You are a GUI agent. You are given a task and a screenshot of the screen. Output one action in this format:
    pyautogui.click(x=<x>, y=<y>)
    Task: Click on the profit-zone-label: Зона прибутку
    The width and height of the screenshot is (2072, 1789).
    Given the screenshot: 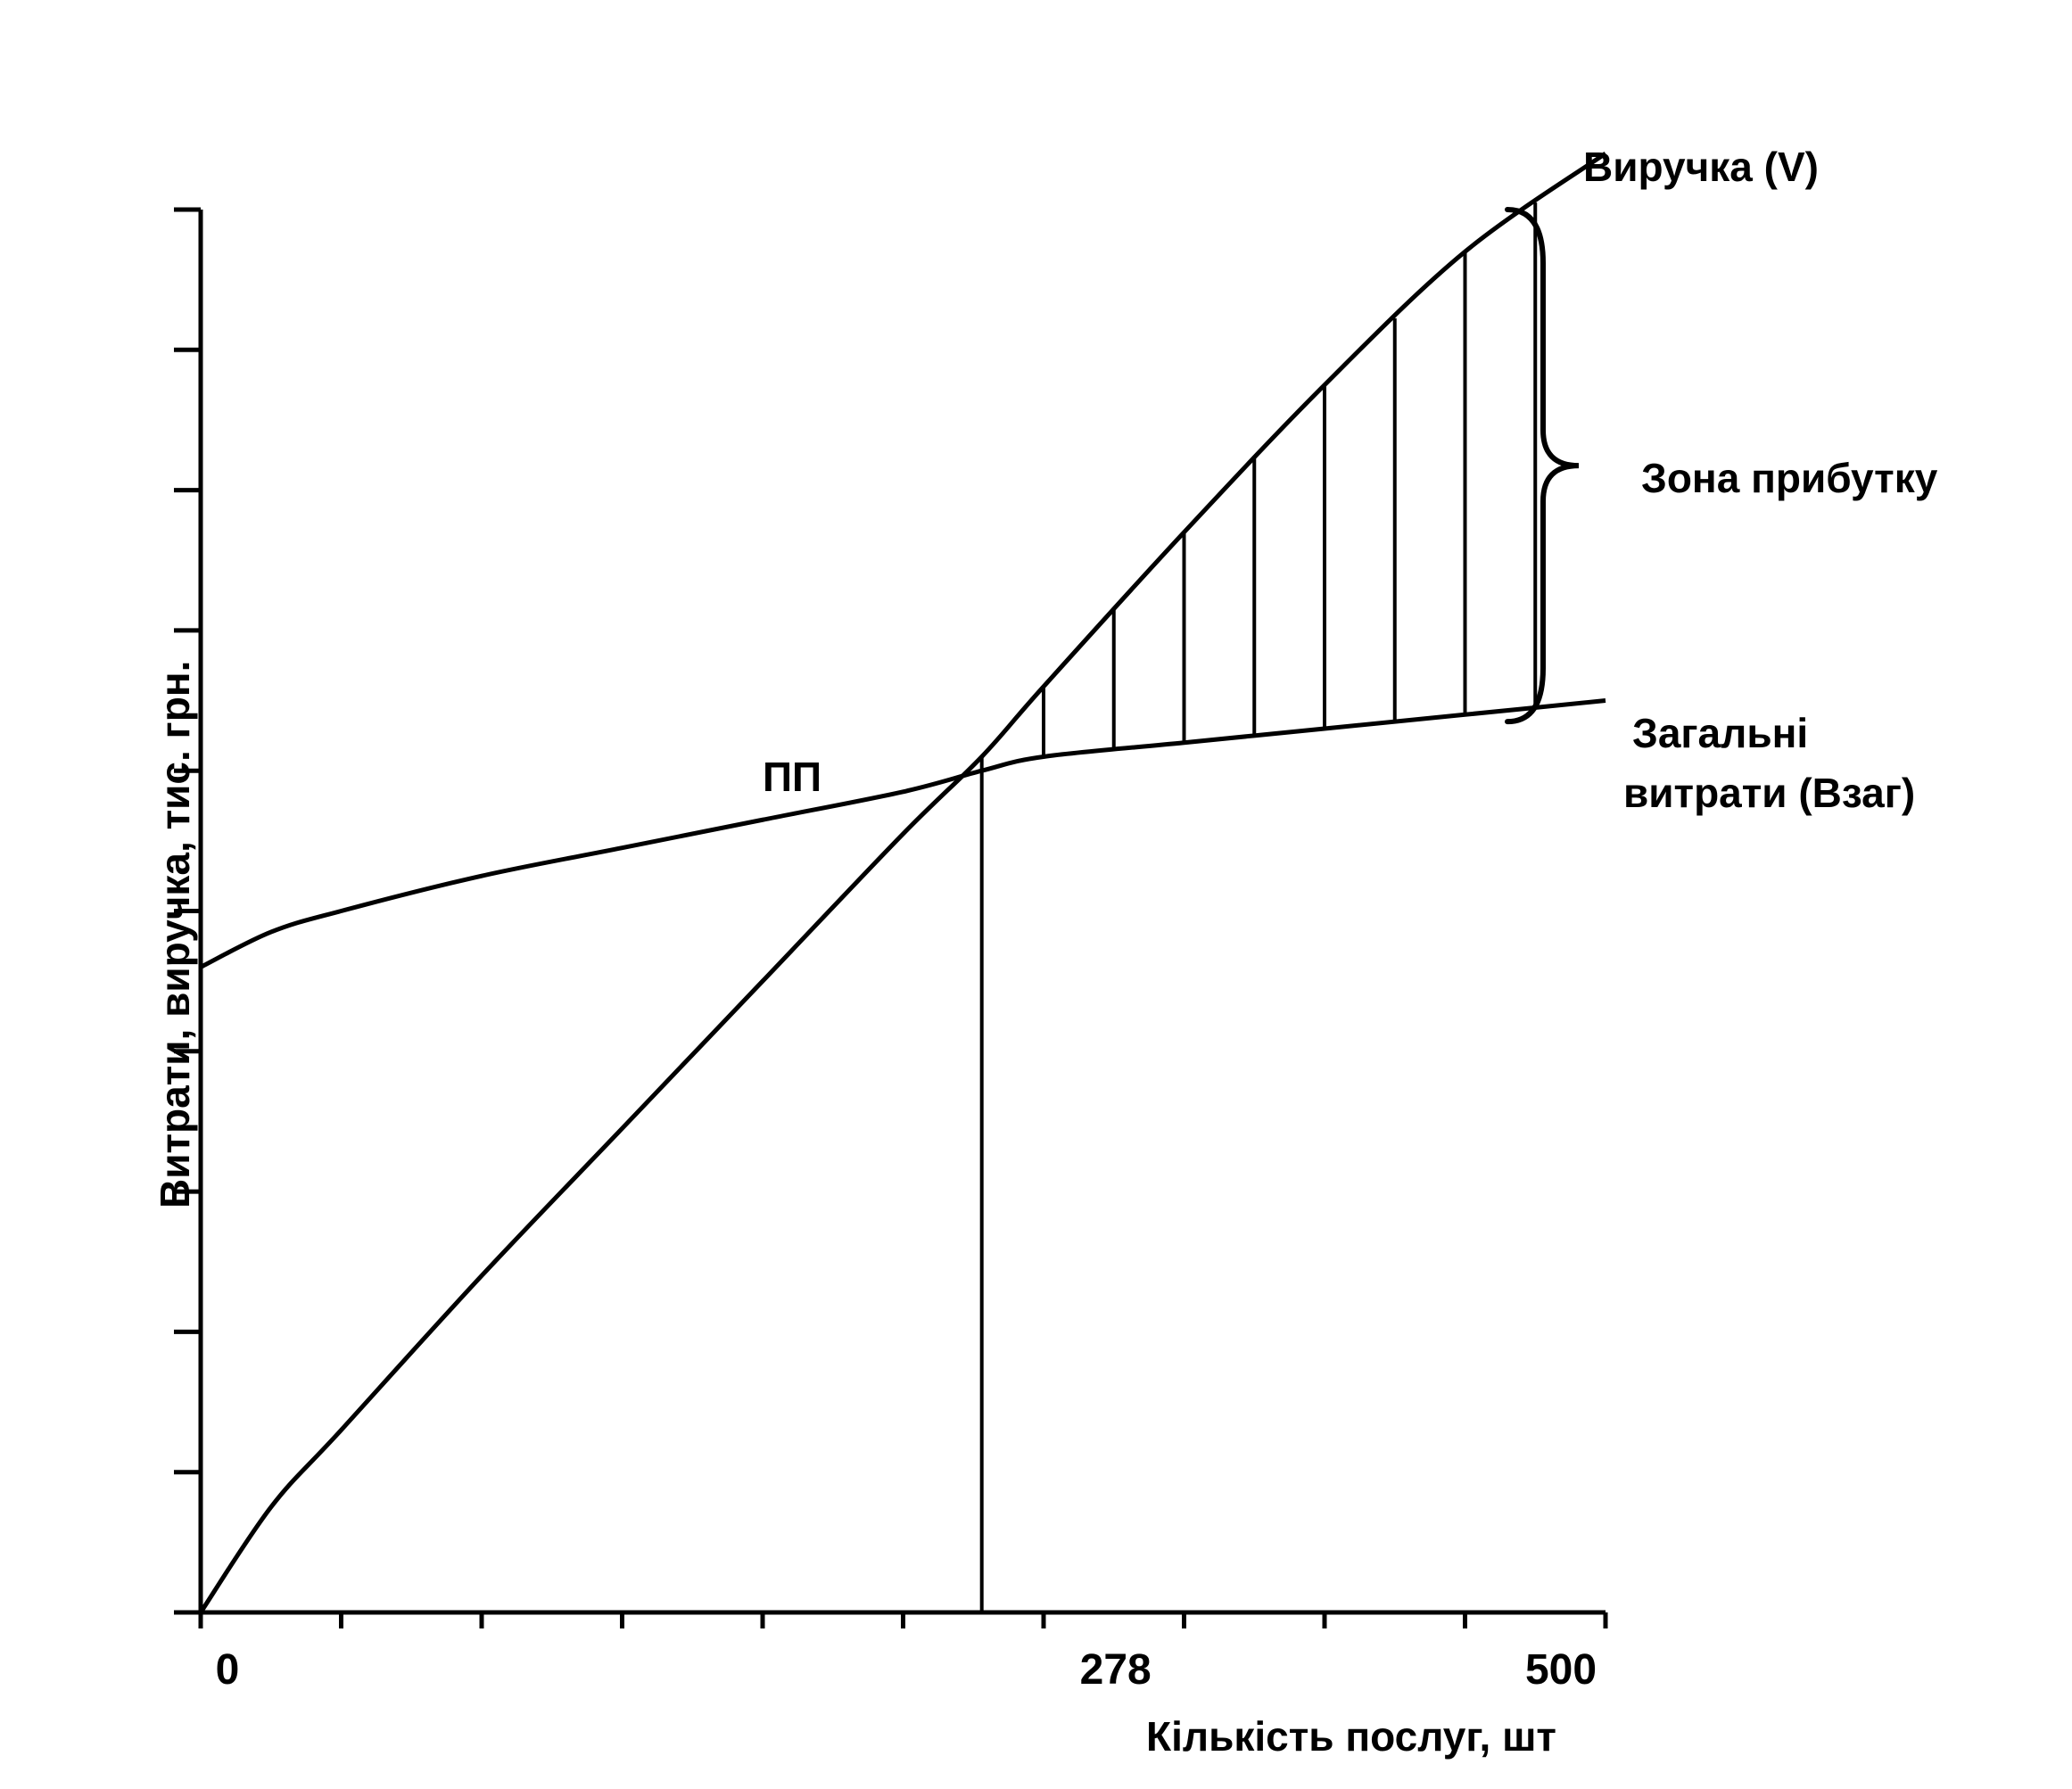 What is the action you would take?
    pyautogui.click(x=1789, y=478)
    